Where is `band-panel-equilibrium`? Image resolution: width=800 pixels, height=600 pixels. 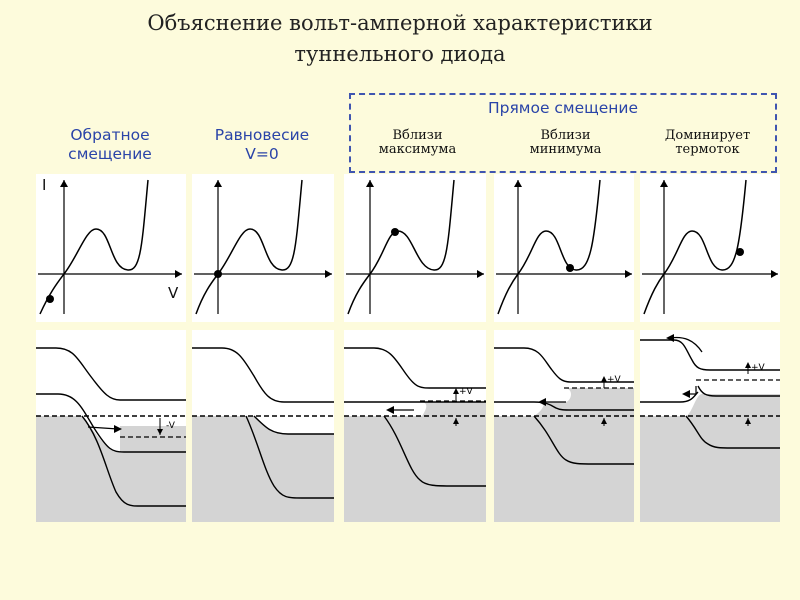
band-panel-equilibrium is located at coordinates (263, 426).